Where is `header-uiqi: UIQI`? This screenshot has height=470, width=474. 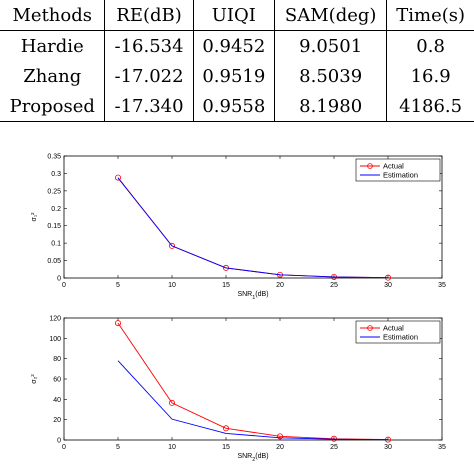
header-uiqi: UIQI is located at coordinates (233, 15).